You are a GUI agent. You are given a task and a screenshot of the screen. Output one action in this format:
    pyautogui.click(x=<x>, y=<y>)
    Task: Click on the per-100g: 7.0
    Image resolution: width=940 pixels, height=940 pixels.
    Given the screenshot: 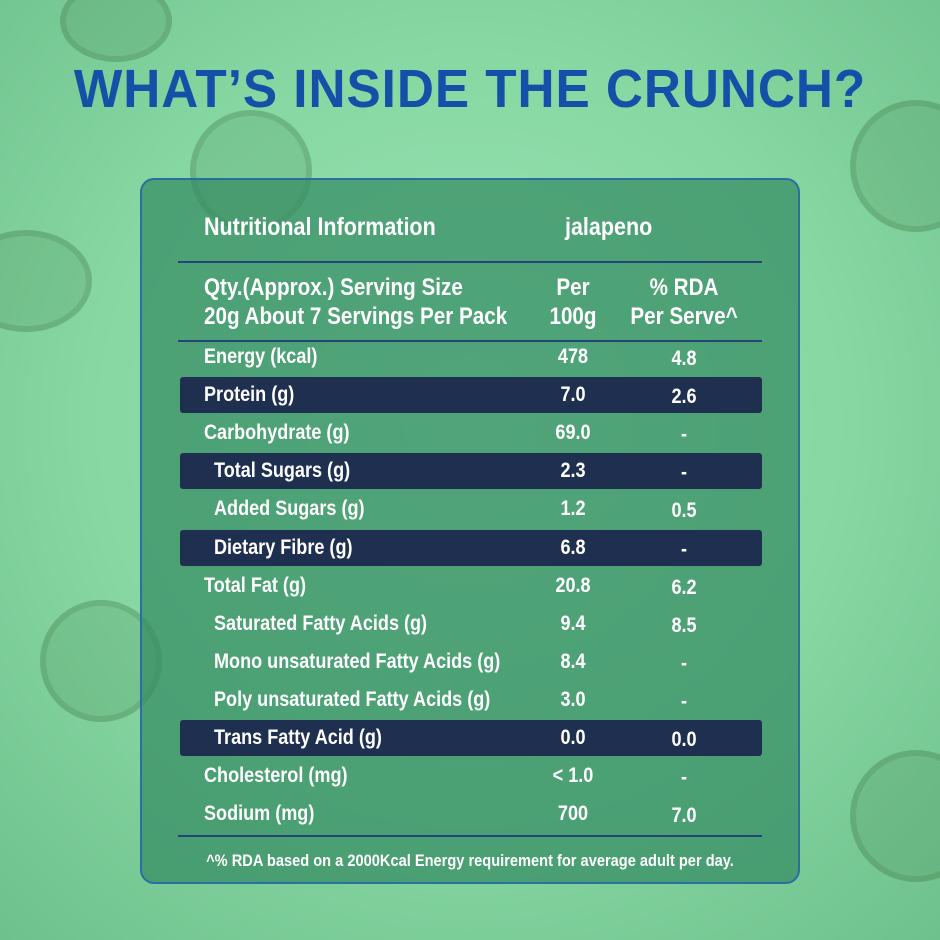 What is the action you would take?
    pyautogui.click(x=573, y=395)
    